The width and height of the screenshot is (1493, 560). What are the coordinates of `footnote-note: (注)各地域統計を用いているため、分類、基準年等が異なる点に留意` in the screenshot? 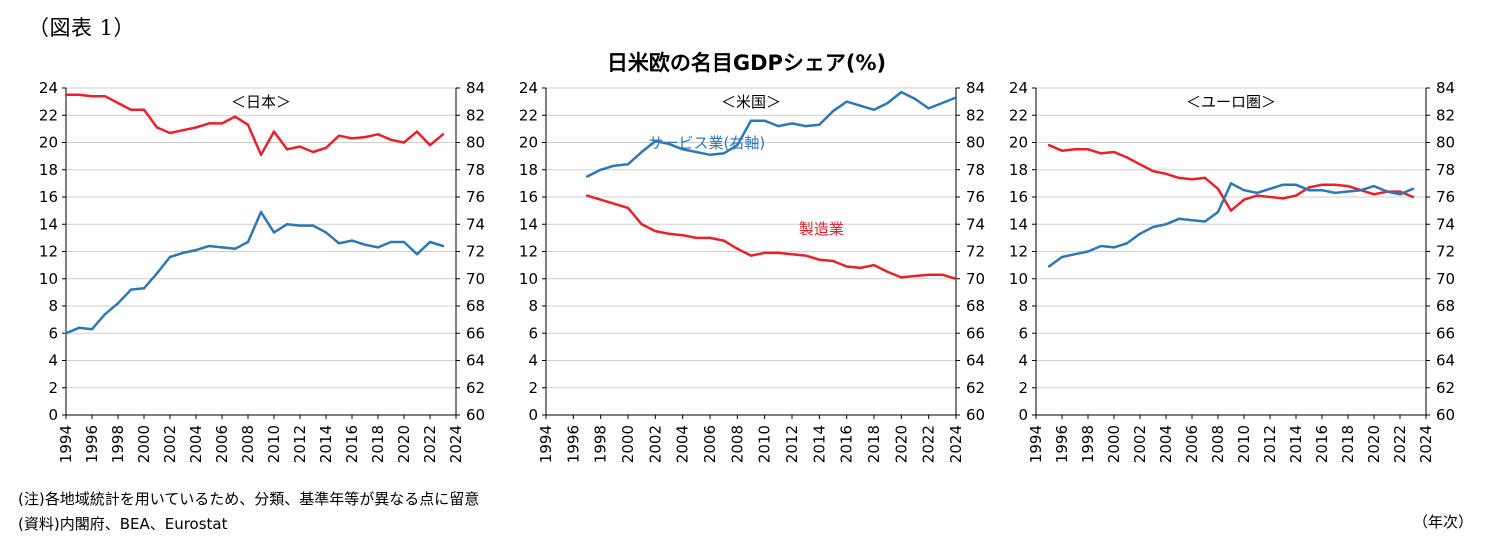 It's located at (249, 499).